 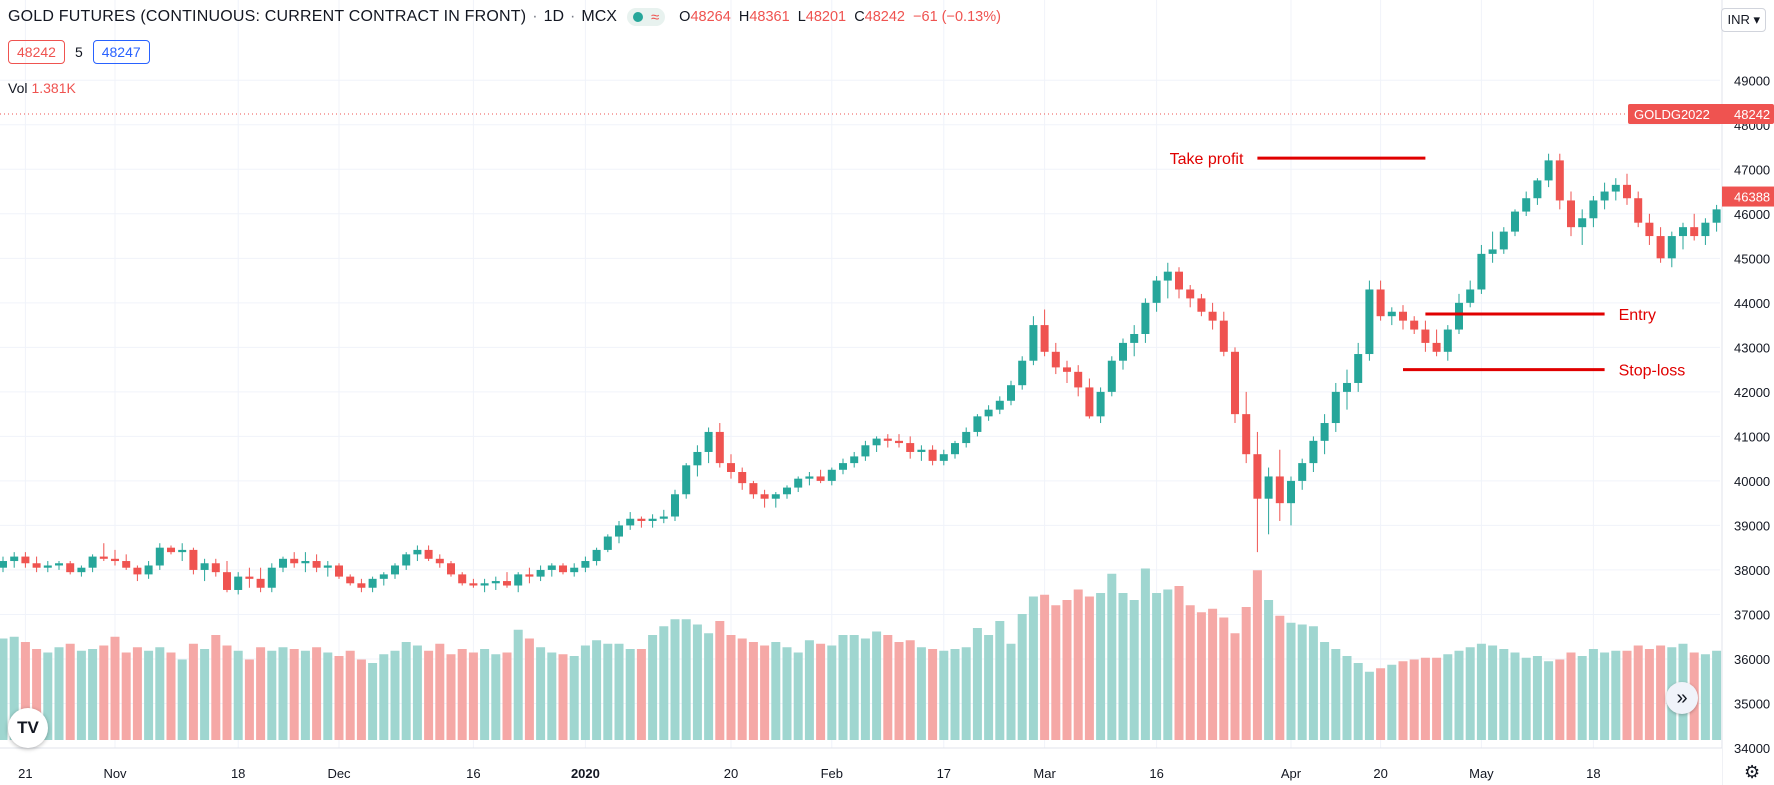 I want to click on current-price-label: 46388, so click(x=1752, y=197).